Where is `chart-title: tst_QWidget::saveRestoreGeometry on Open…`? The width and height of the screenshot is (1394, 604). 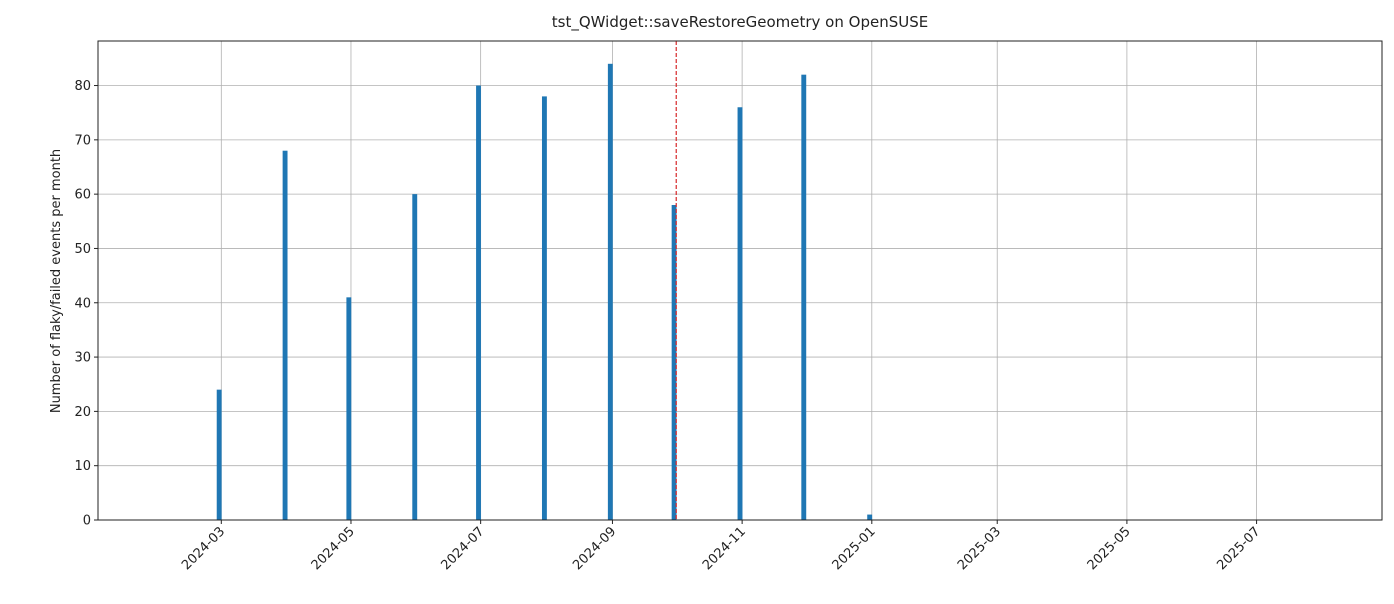 chart-title: tst_QWidget::saveRestoreGeometry on Open… is located at coordinates (740, 22).